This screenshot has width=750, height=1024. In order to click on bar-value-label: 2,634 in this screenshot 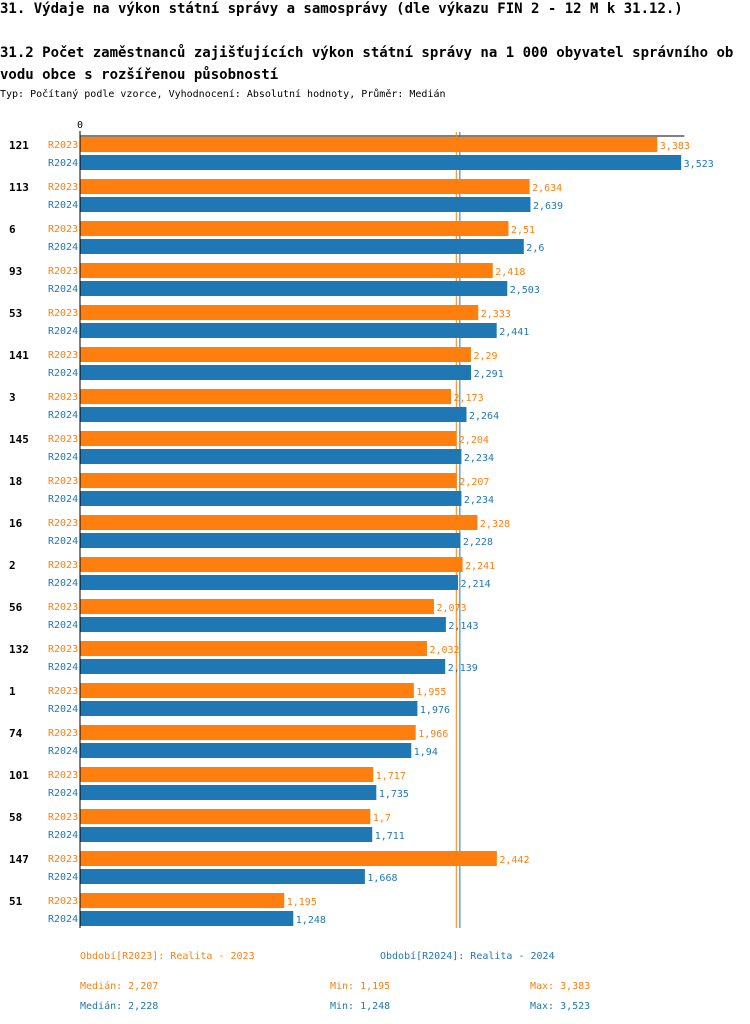, I will do `click(547, 188)`.